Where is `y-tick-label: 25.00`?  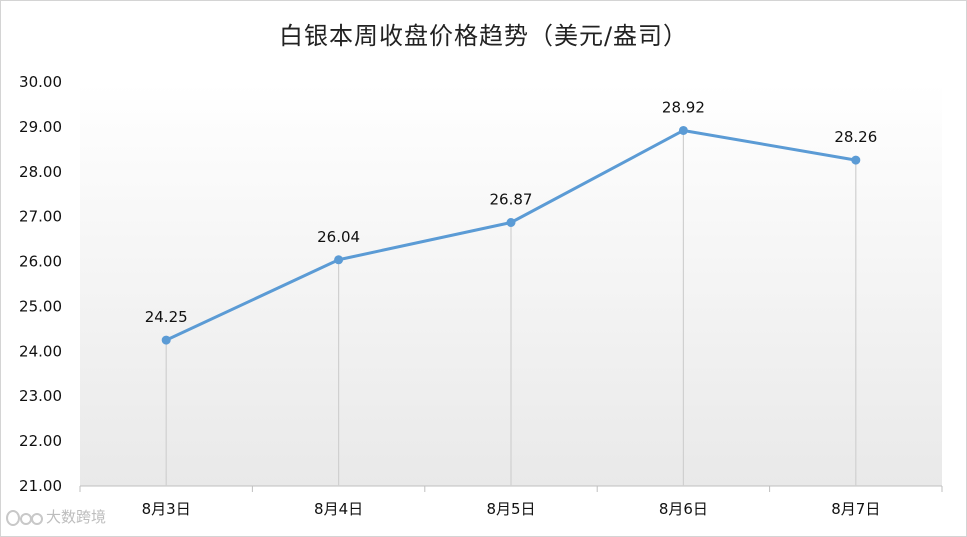 y-tick-label: 25.00 is located at coordinates (40, 306).